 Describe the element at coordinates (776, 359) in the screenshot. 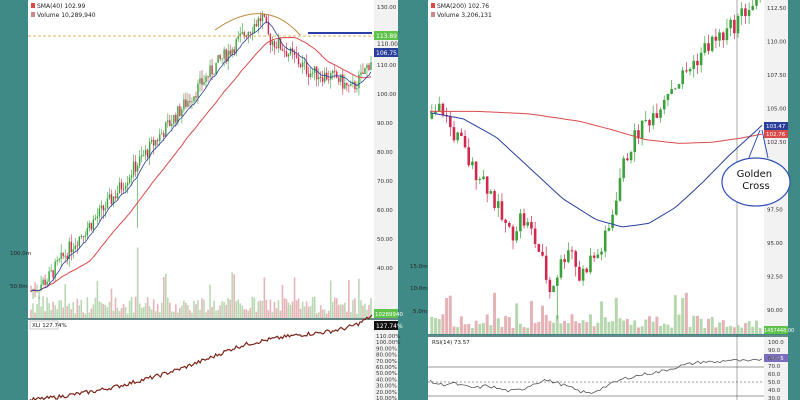

I see `rsi-tag: 76.65` at that location.